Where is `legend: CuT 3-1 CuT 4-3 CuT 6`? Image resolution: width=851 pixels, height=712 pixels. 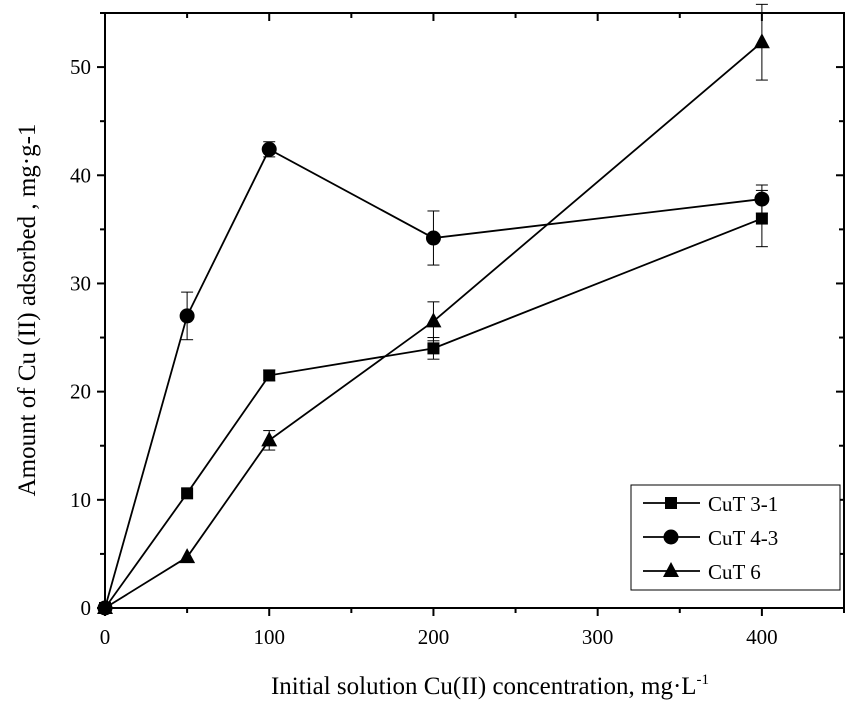 legend: CuT 3-1 CuT 4-3 CuT 6 is located at coordinates (735, 537).